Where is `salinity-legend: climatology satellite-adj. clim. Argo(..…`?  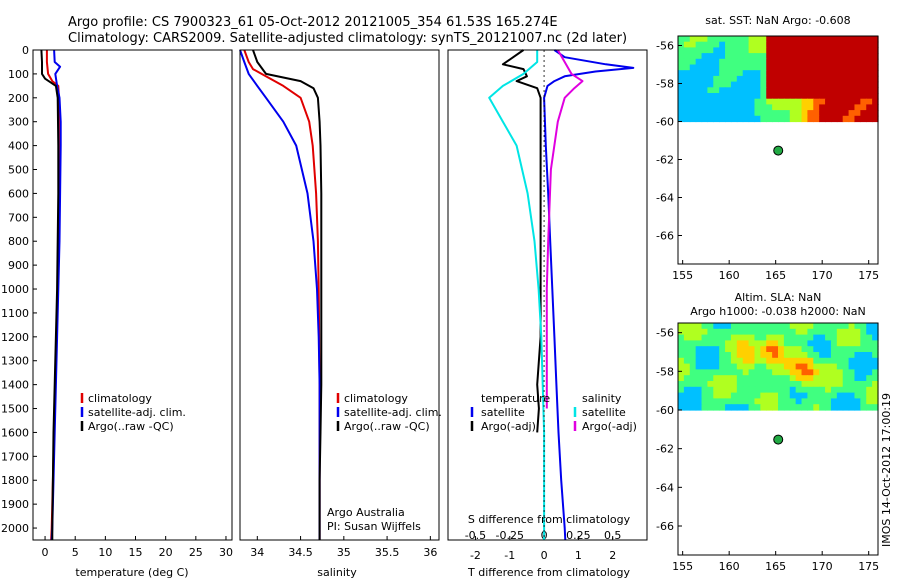 salinity-legend: climatology satellite-adj. clim. Argo(..… is located at coordinates (389, 412).